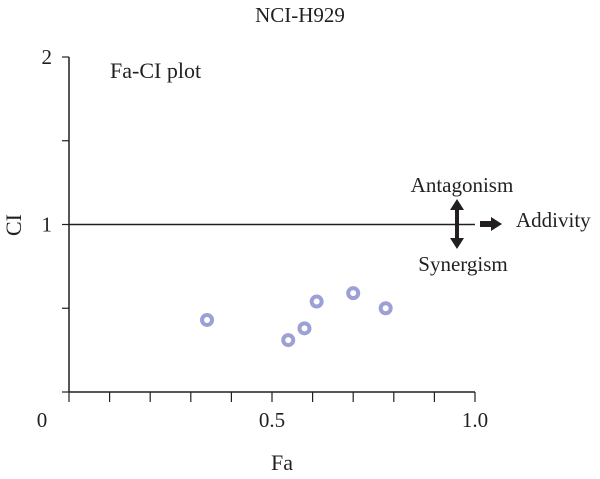 The image size is (600, 479). I want to click on data-points, so click(296, 317).